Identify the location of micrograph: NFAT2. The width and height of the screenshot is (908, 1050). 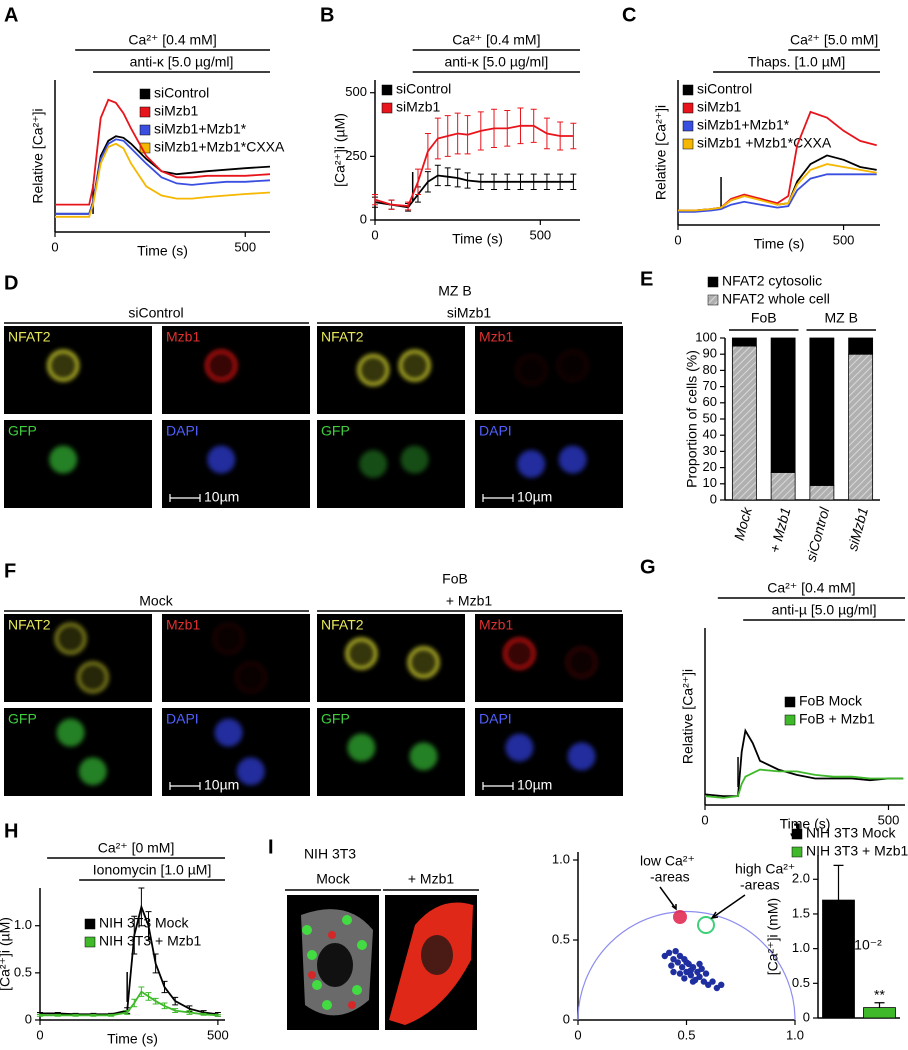
(78, 658).